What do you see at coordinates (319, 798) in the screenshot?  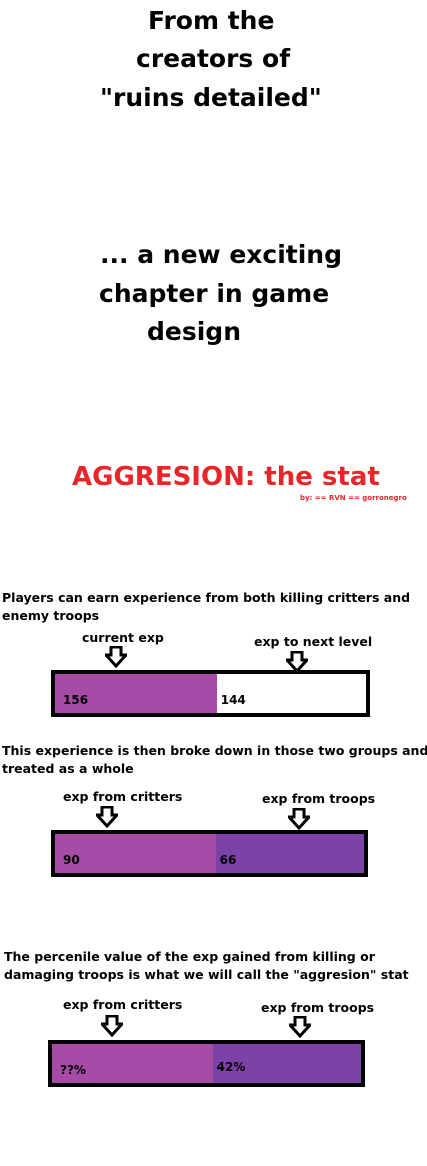 I see `section-2-label-right: exp from troops` at bounding box center [319, 798].